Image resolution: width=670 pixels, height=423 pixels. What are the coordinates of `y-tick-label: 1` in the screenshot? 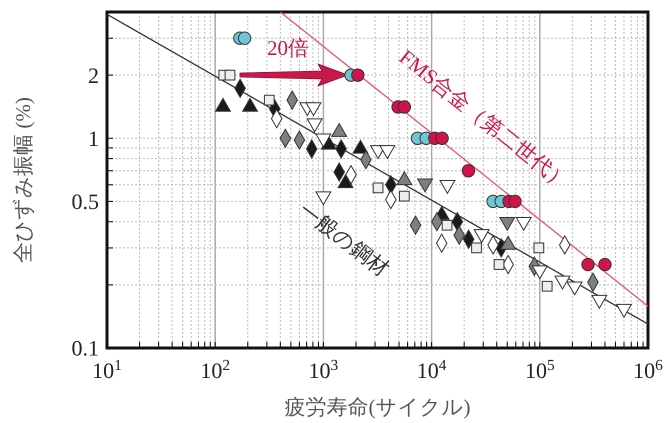 It's located at (93, 138).